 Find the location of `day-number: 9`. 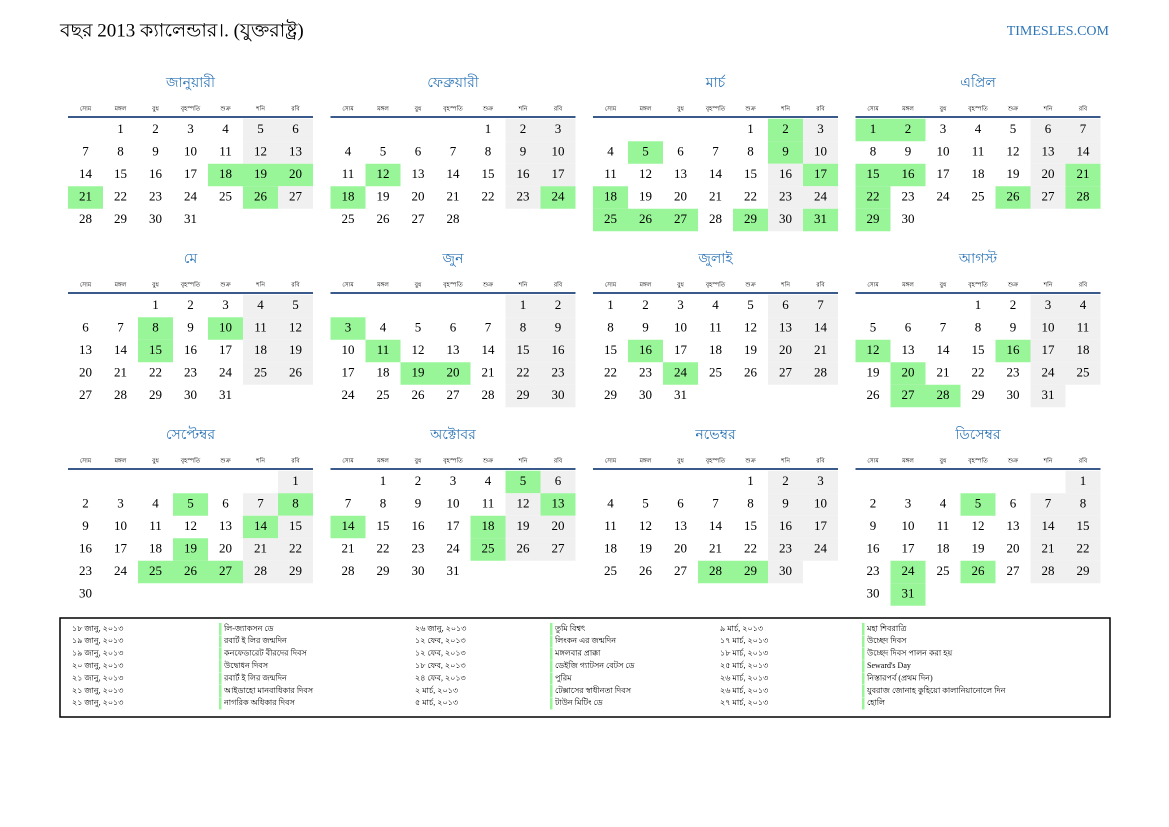

day-number: 9 is located at coordinates (190, 326).